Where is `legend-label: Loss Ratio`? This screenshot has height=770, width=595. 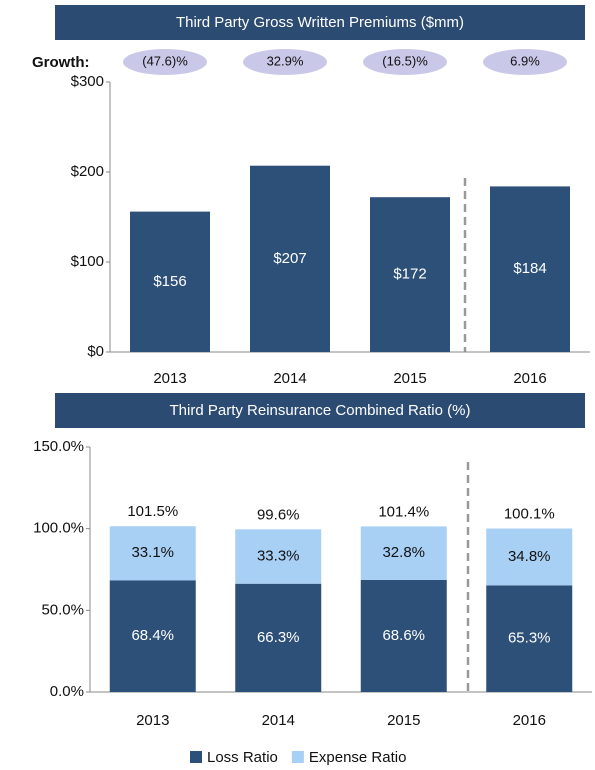
legend-label: Loss Ratio is located at coordinates (242, 757).